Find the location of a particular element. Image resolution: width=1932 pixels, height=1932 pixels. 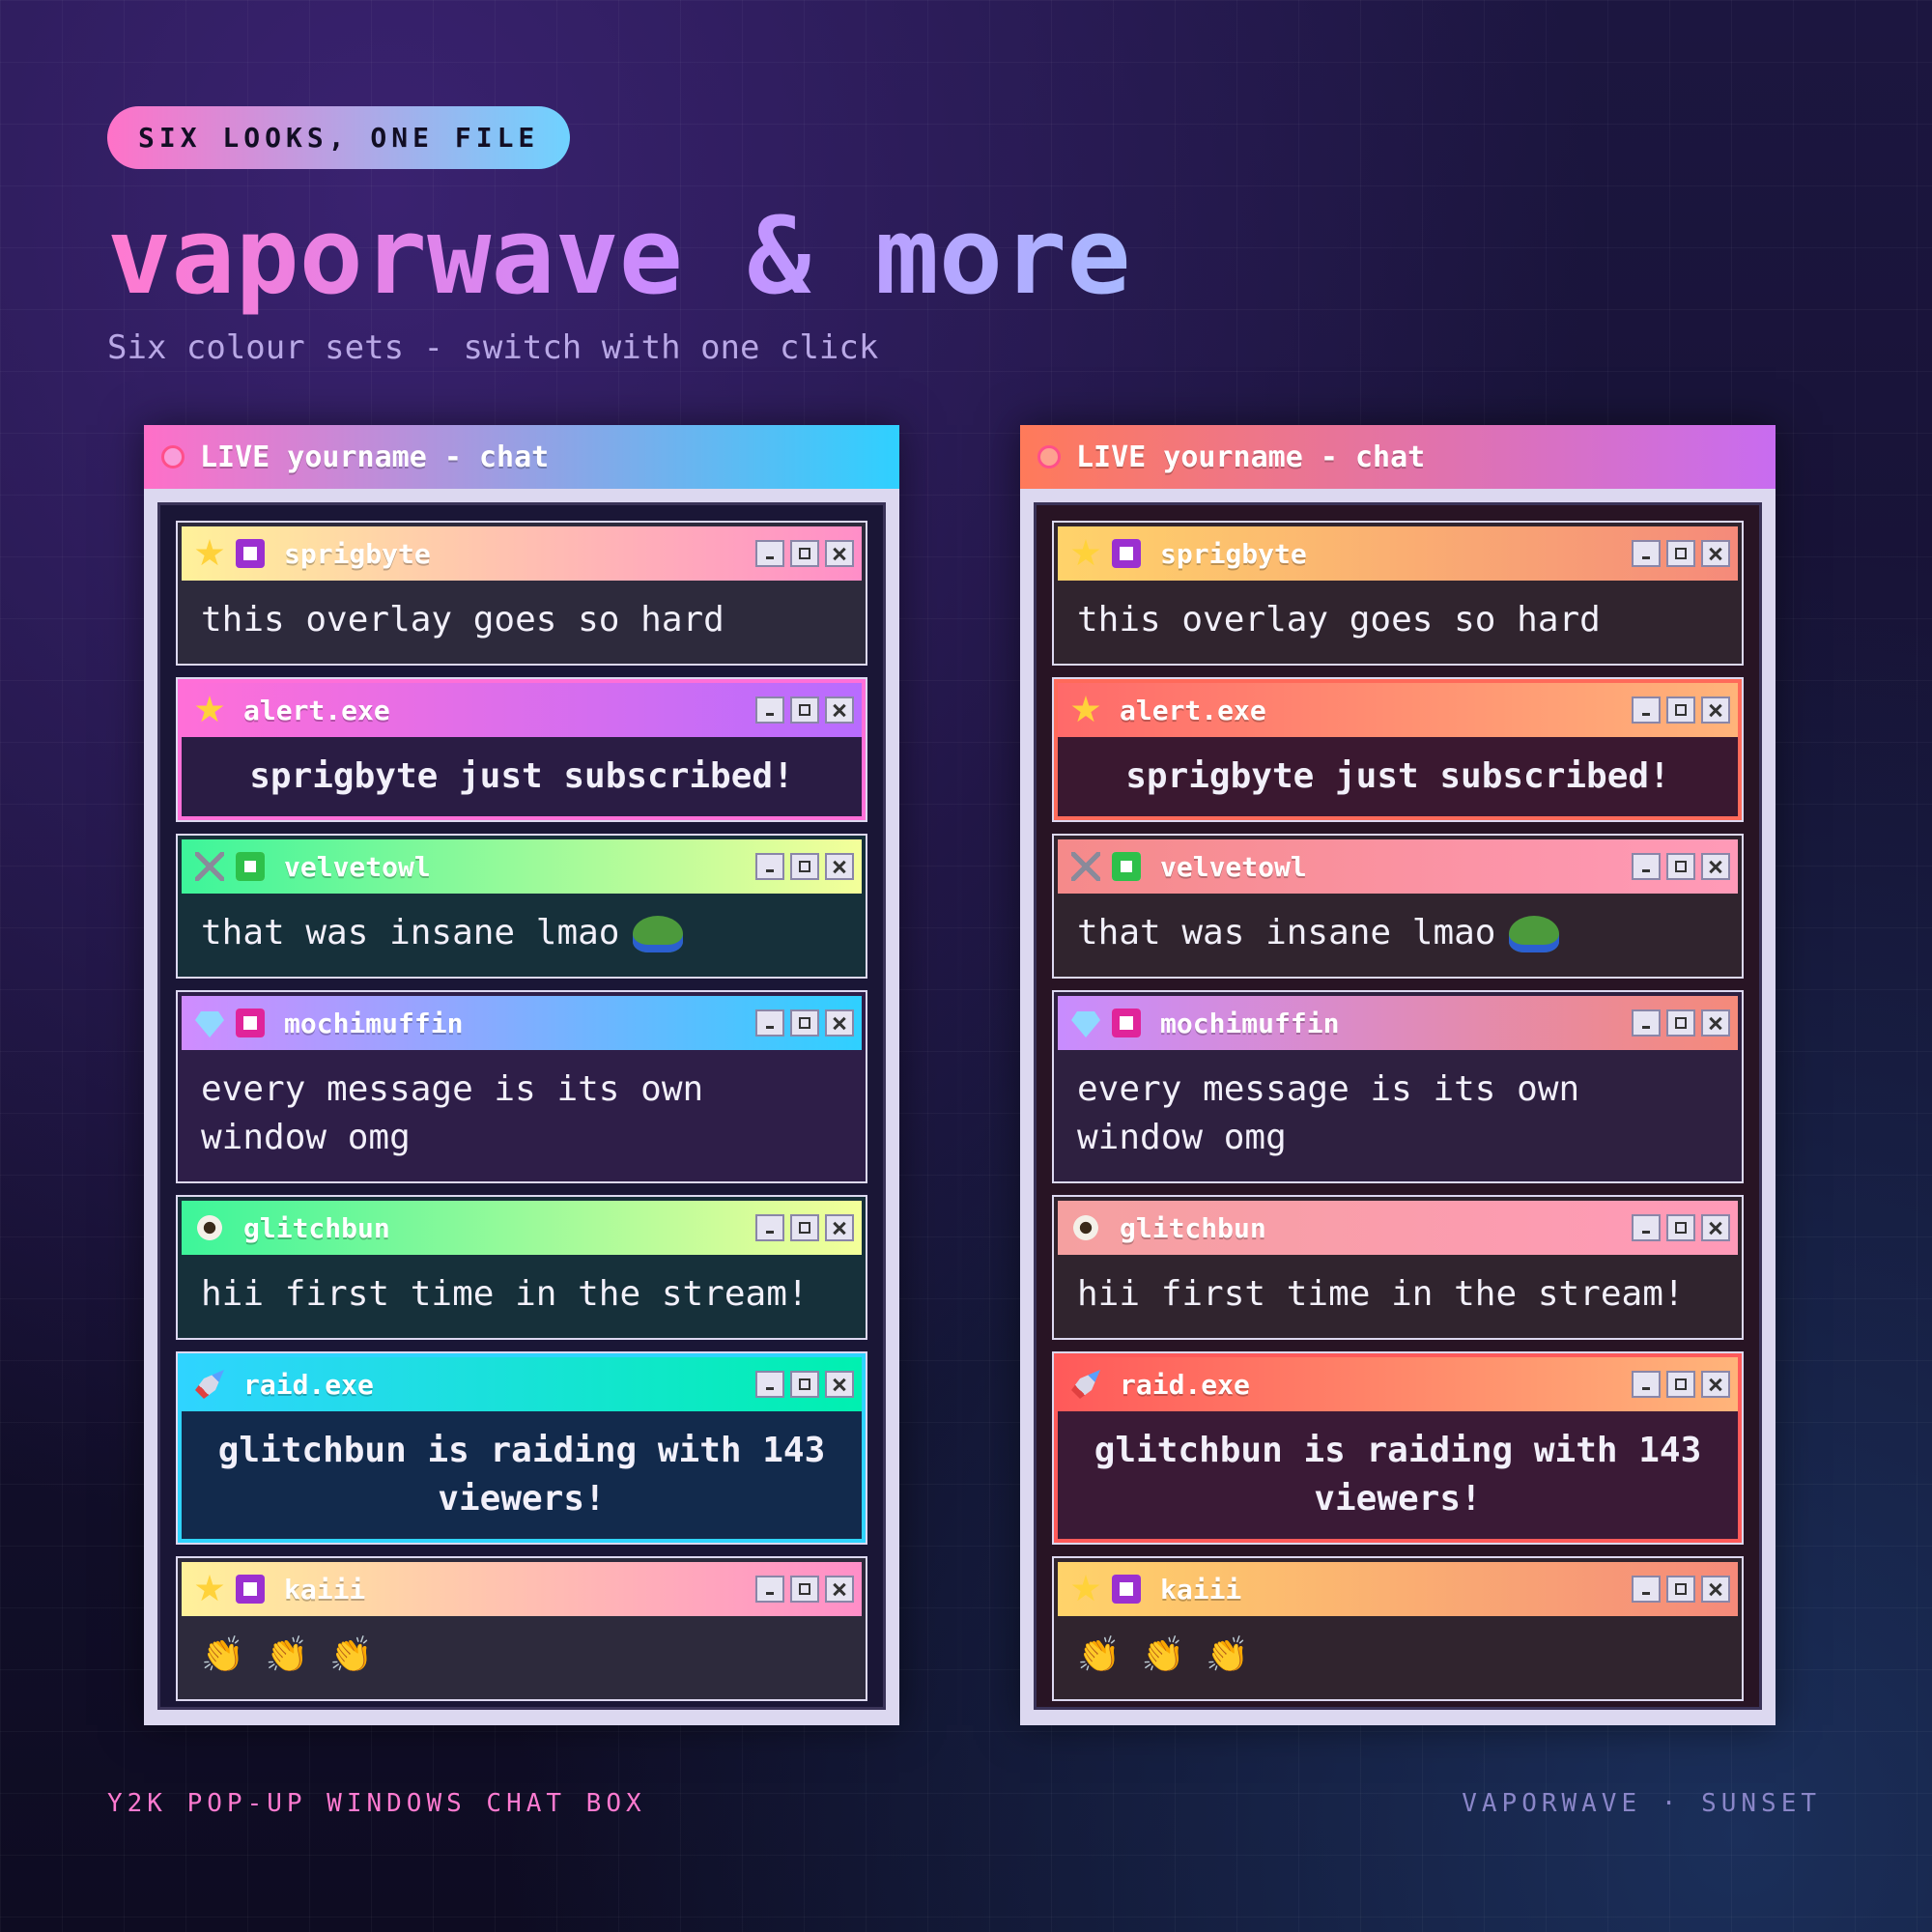

message-window: glitchbun hii first time in the stream! is located at coordinates (1398, 1267).